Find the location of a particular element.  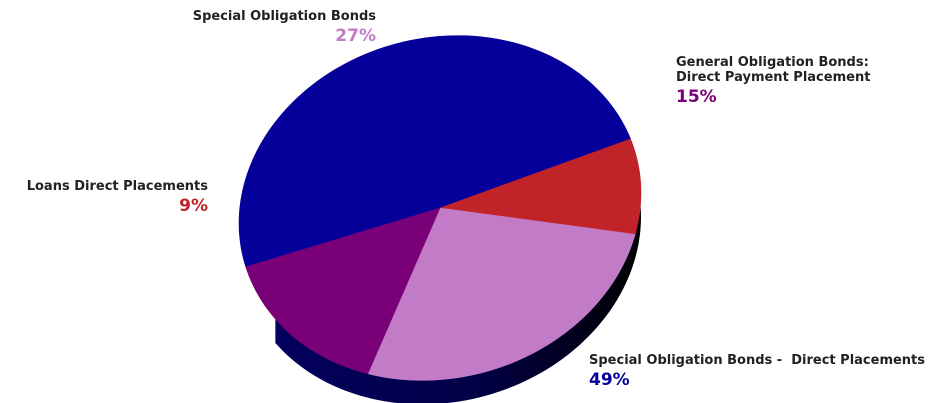

label-special-obligation-bonds-direct-placements-pct: 49% is located at coordinates (609, 379).